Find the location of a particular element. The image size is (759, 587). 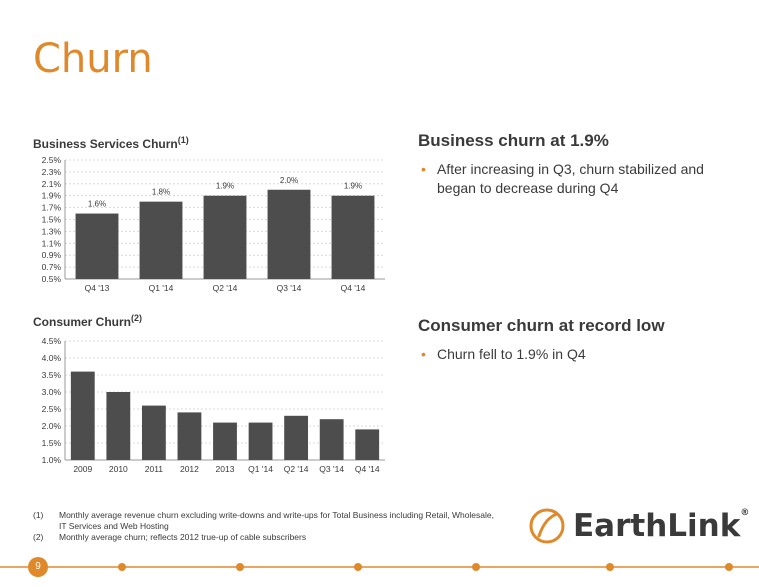

consumer-ytick-label: 4.5% is located at coordinates (52, 341).